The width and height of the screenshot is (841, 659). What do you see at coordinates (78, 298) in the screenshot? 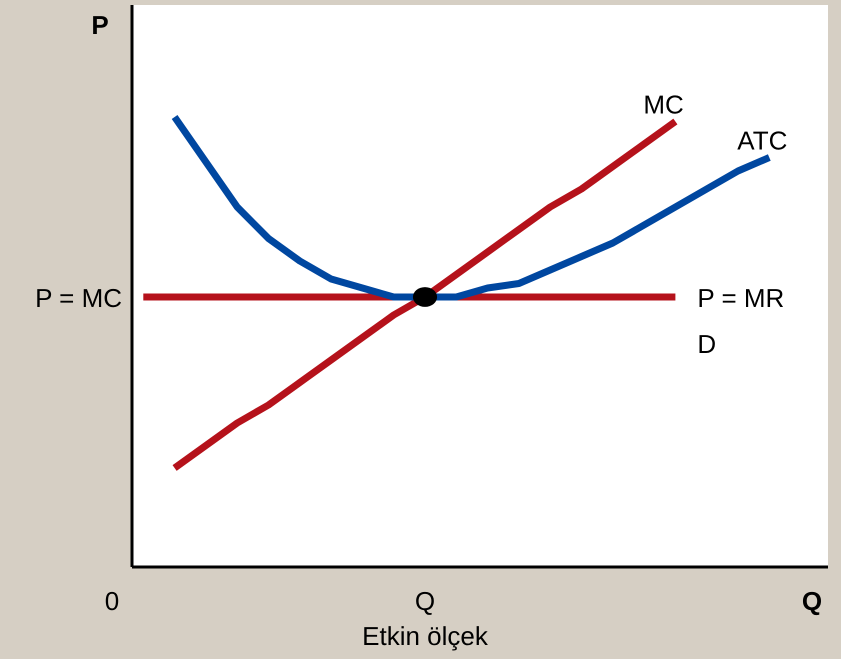
I see `annotation: P = MC` at bounding box center [78, 298].